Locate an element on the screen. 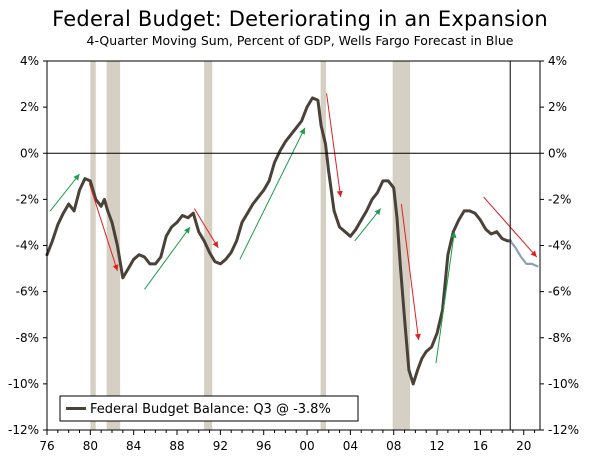 Image resolution: width=600 pixels, height=461 pixels. legend-box is located at coordinates (209, 408).